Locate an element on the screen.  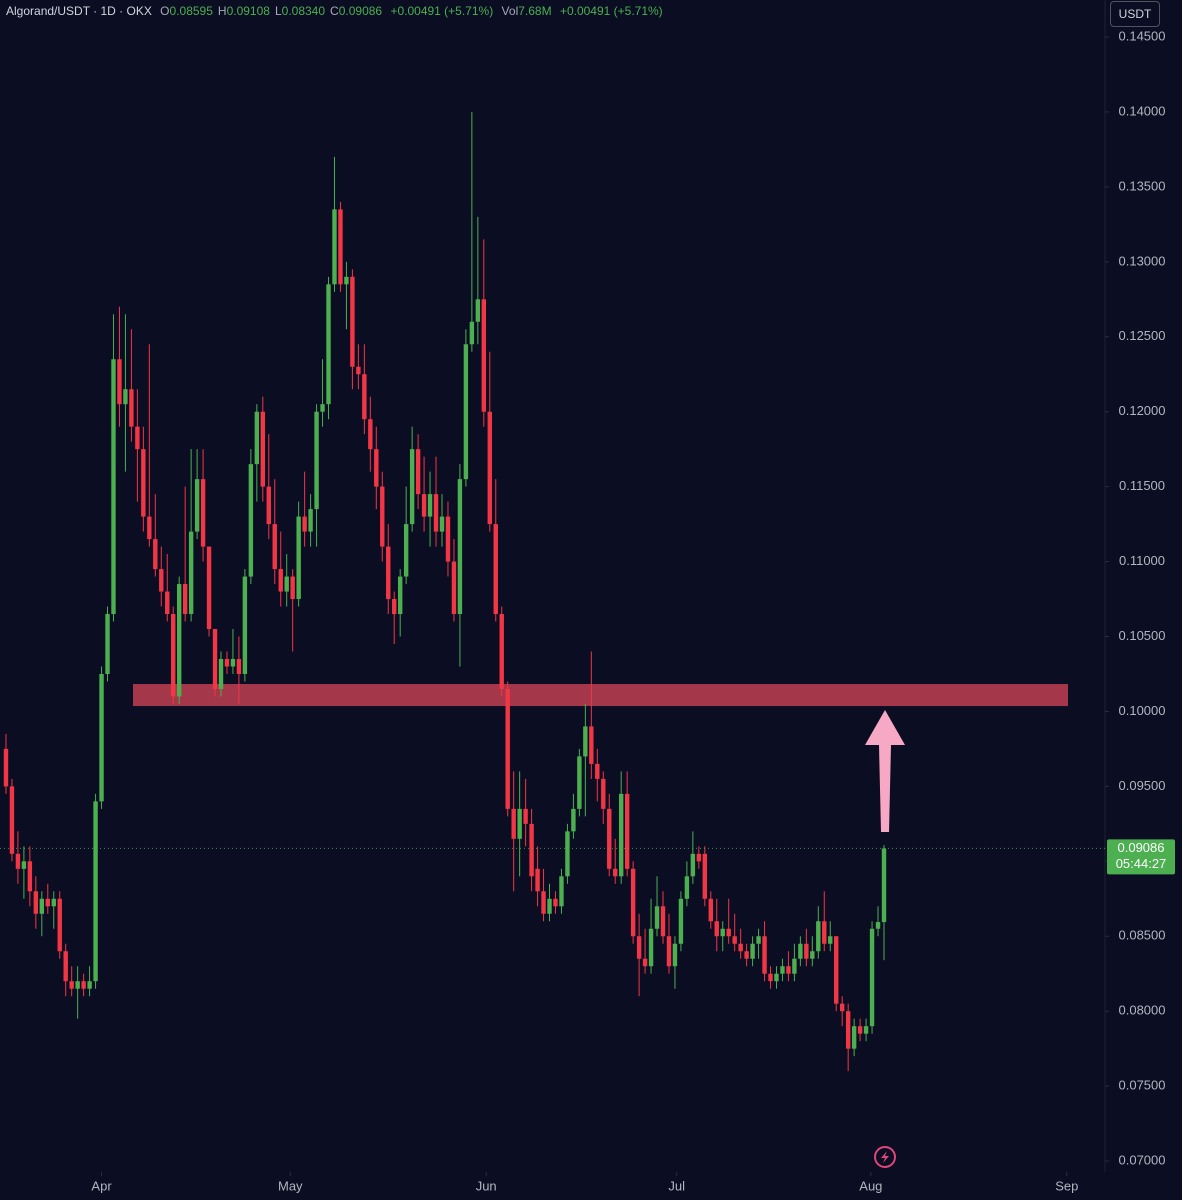
icon-ring is located at coordinates (885, 1157).